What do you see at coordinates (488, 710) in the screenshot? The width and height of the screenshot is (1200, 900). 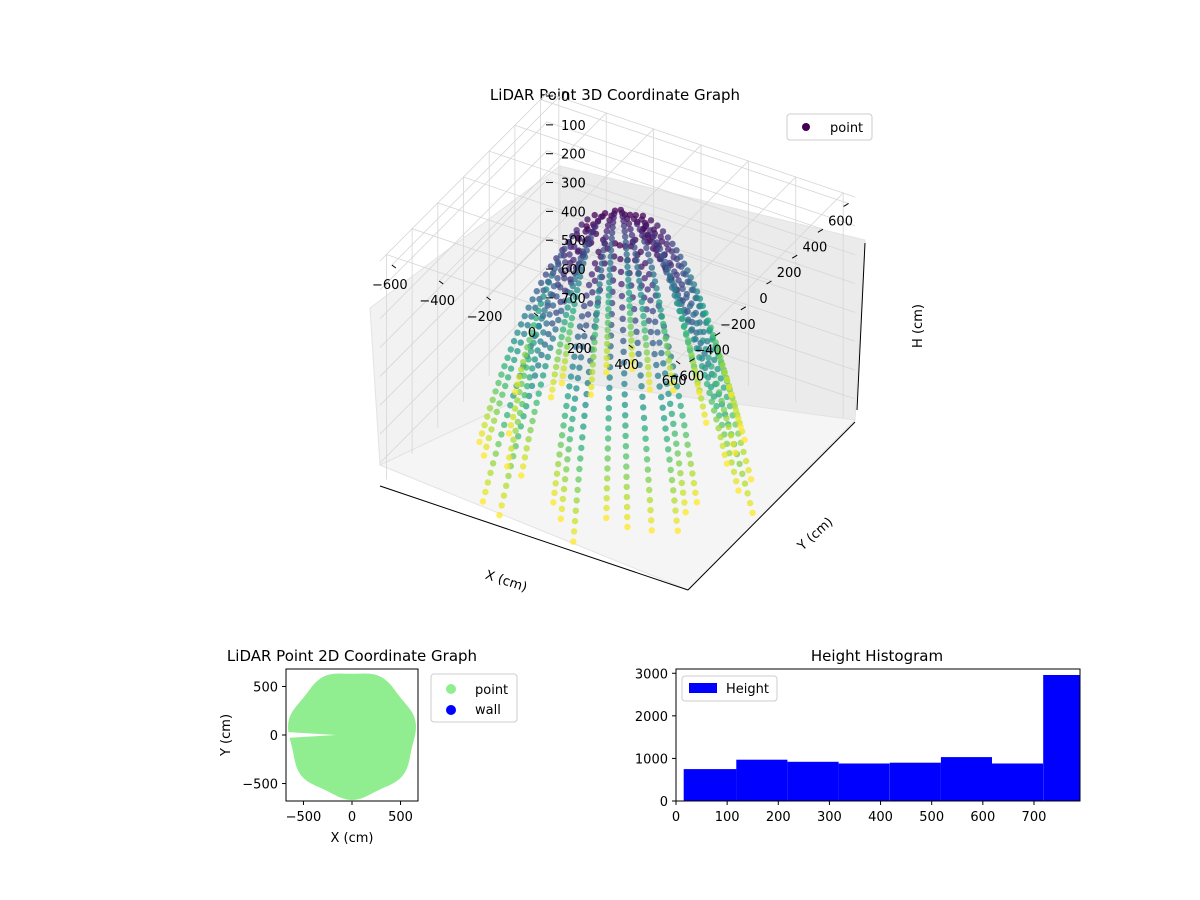 I see `legend-2d-label-wall: wall` at bounding box center [488, 710].